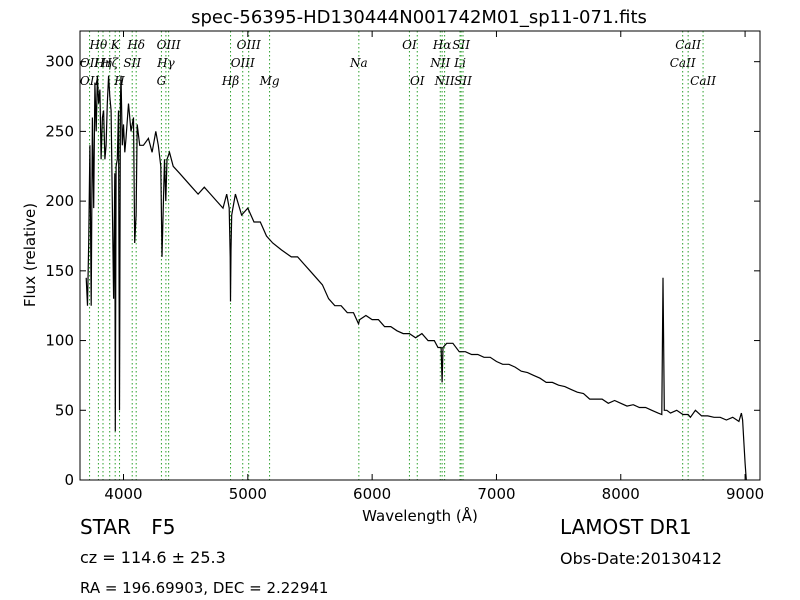 The width and height of the screenshot is (800, 600). I want to click on y-tick-label: 0, so click(69, 480).